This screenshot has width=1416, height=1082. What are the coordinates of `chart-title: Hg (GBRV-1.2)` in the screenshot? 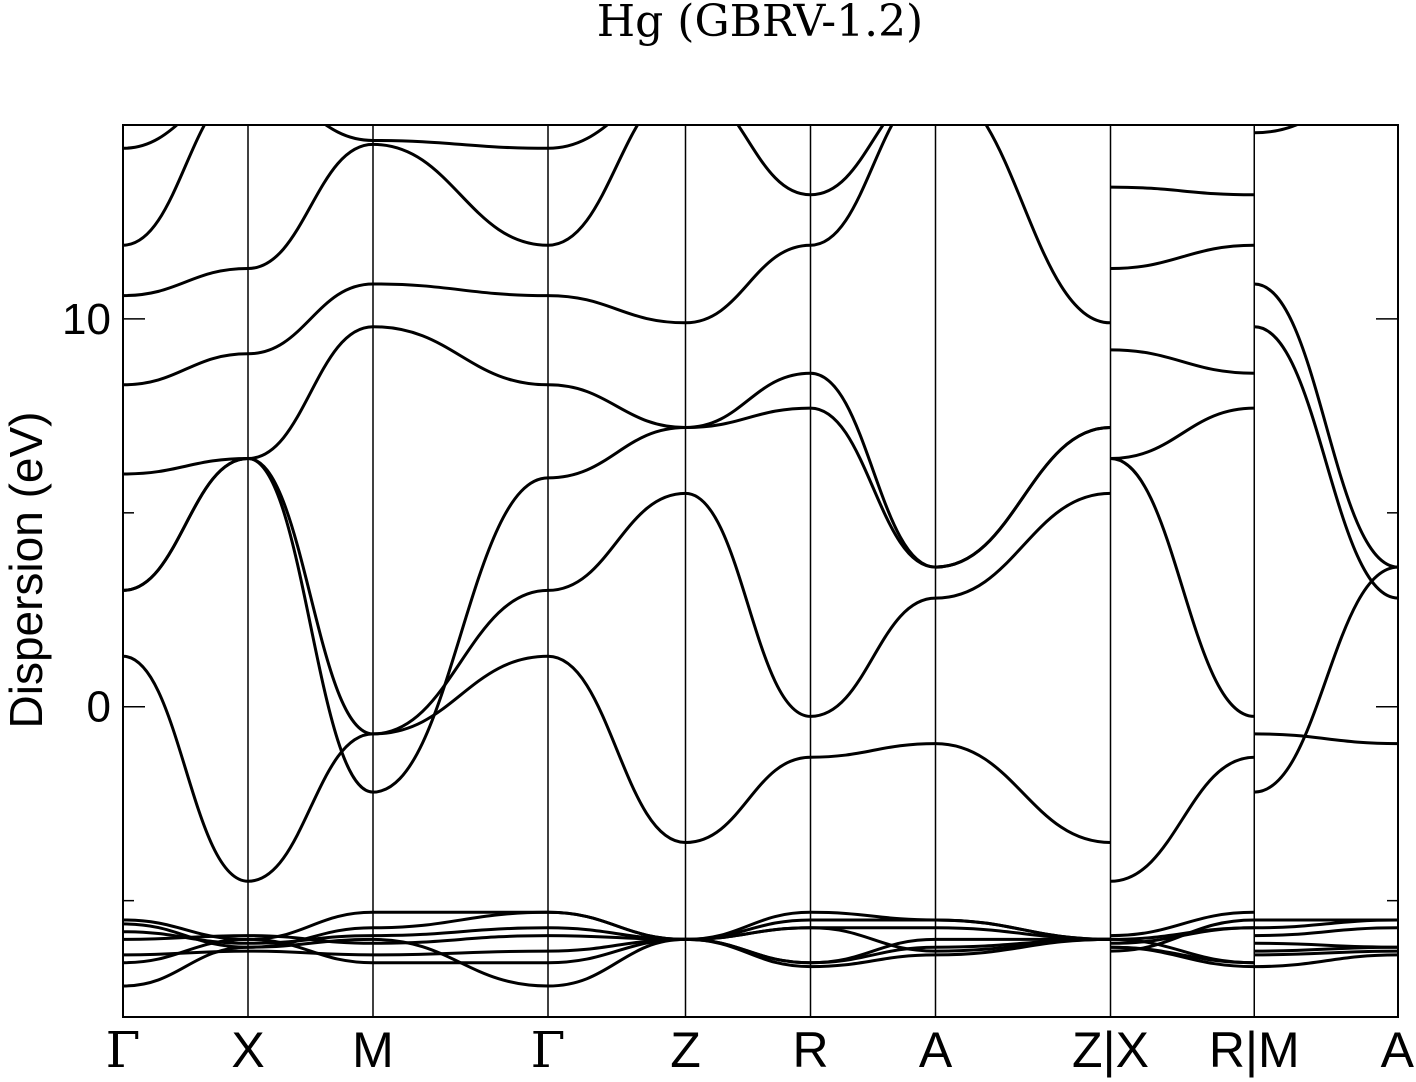 It's located at (760, 23).